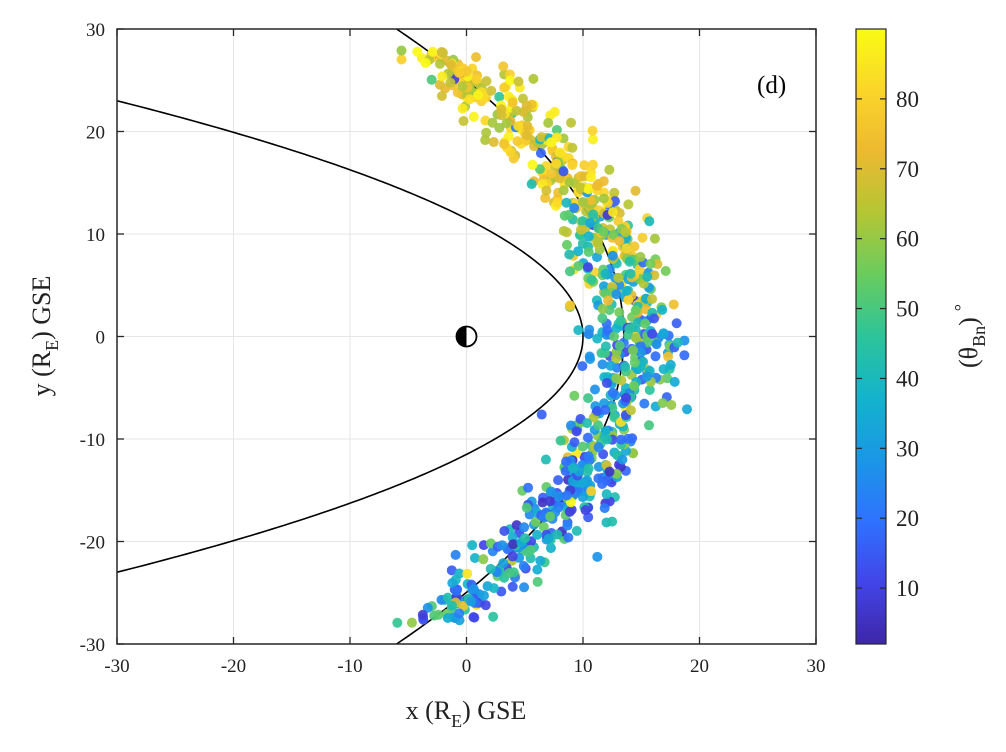  Describe the element at coordinates (907, 378) in the screenshot. I see `colorbar-tick-label: 40` at that location.